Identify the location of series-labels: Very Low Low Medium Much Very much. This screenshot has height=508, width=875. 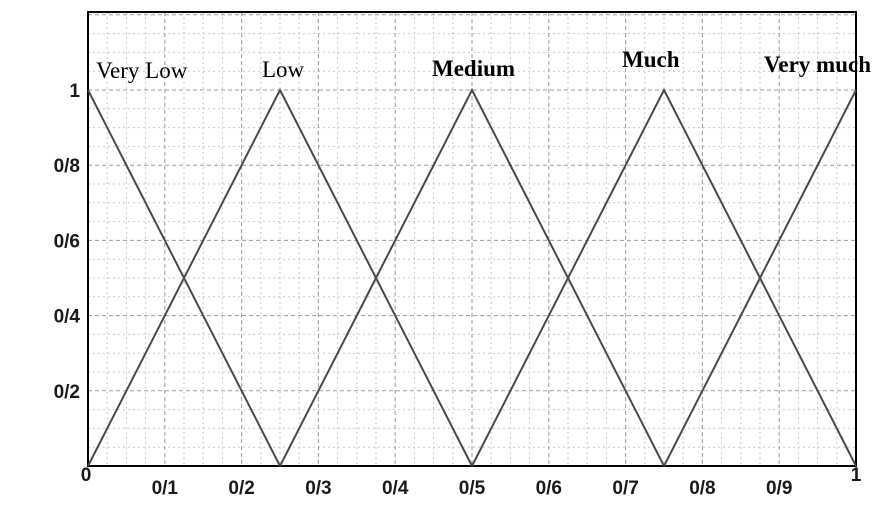
(483, 65).